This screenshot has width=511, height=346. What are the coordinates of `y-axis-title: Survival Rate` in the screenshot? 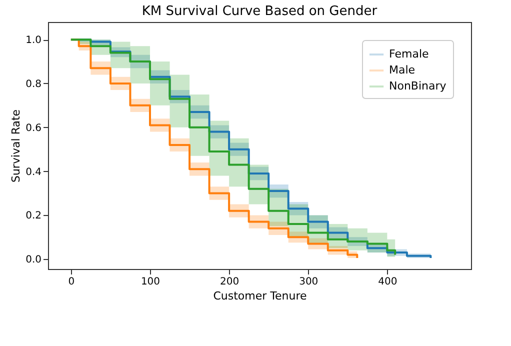 It's located at (16, 146).